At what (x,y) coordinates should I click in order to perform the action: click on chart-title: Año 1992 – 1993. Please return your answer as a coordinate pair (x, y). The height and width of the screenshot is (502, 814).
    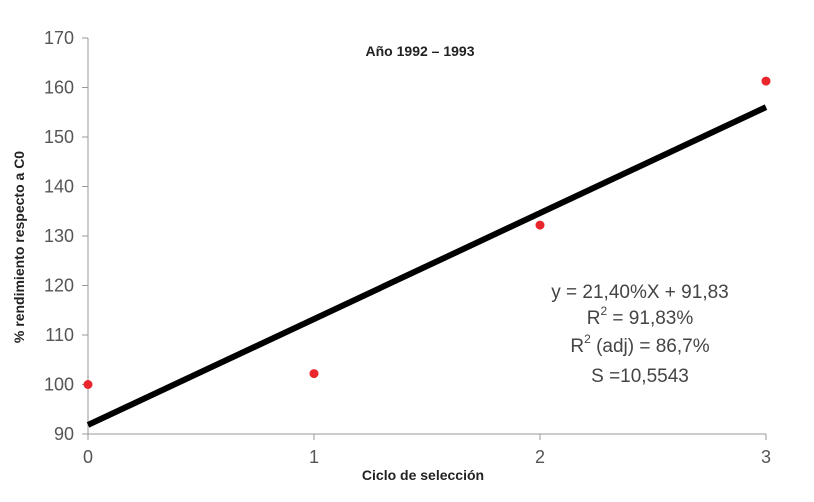
    Looking at the image, I should click on (420, 51).